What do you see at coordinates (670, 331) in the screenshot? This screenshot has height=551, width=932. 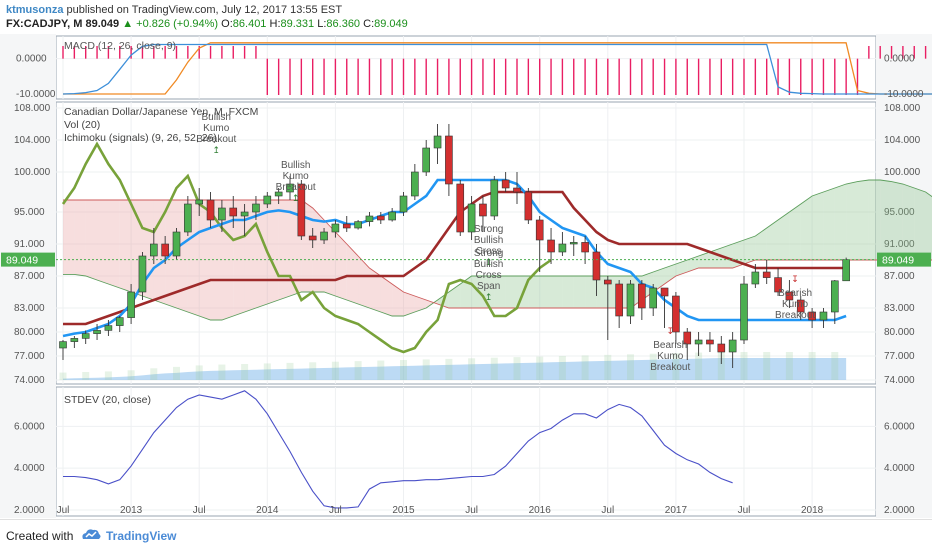 I see `annotation-arrow: ↧` at bounding box center [670, 331].